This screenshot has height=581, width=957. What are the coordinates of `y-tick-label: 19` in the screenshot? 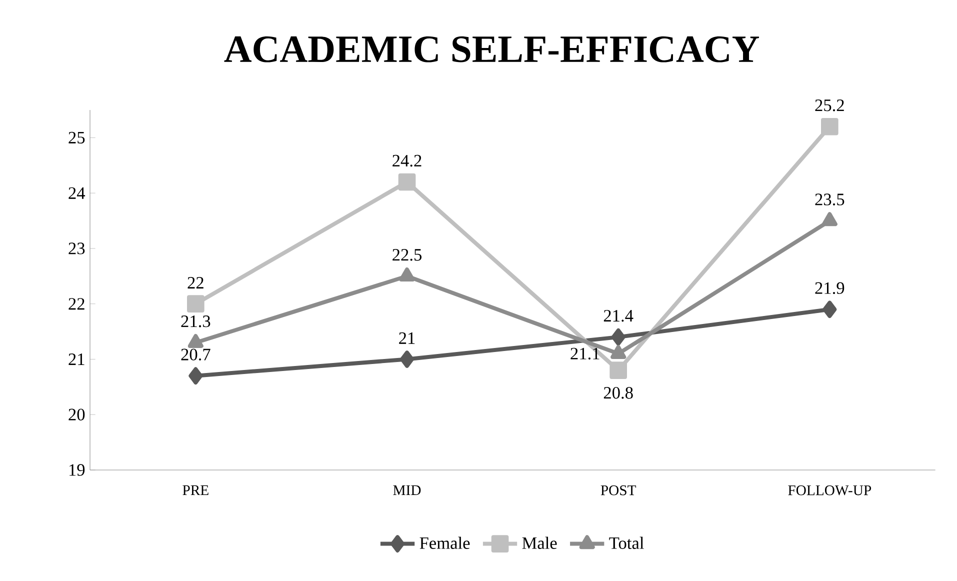 It's located at (77, 470).